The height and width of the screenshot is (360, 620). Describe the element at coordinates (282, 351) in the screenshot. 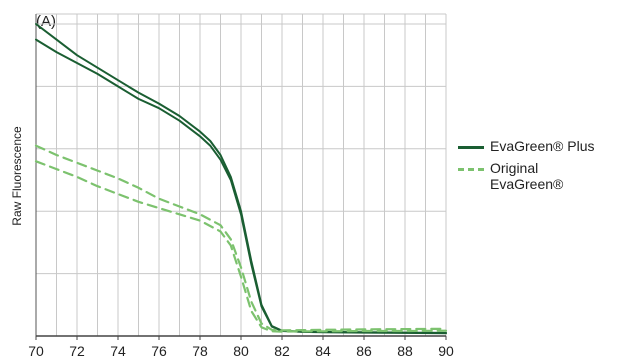

I see `x-tick-label: 82` at that location.